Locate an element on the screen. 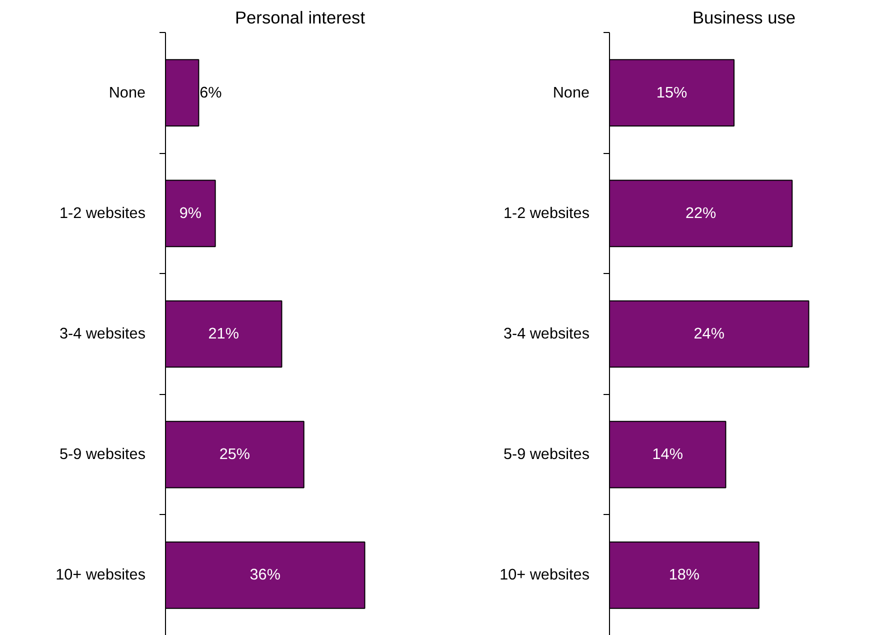 The height and width of the screenshot is (635, 888). data-label: 6% is located at coordinates (211, 93).